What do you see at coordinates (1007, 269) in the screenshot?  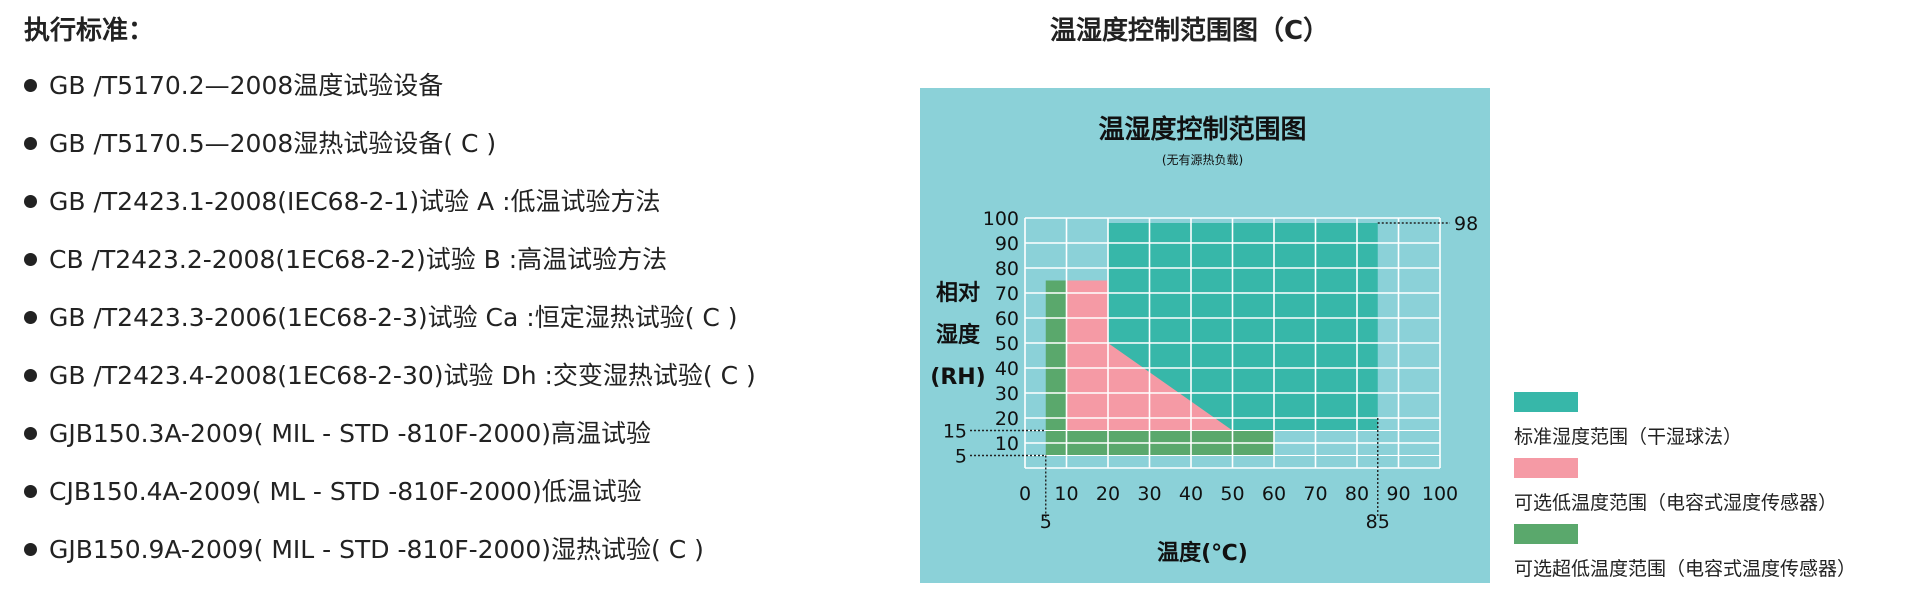 I see `y-tick-label: 80` at bounding box center [1007, 269].